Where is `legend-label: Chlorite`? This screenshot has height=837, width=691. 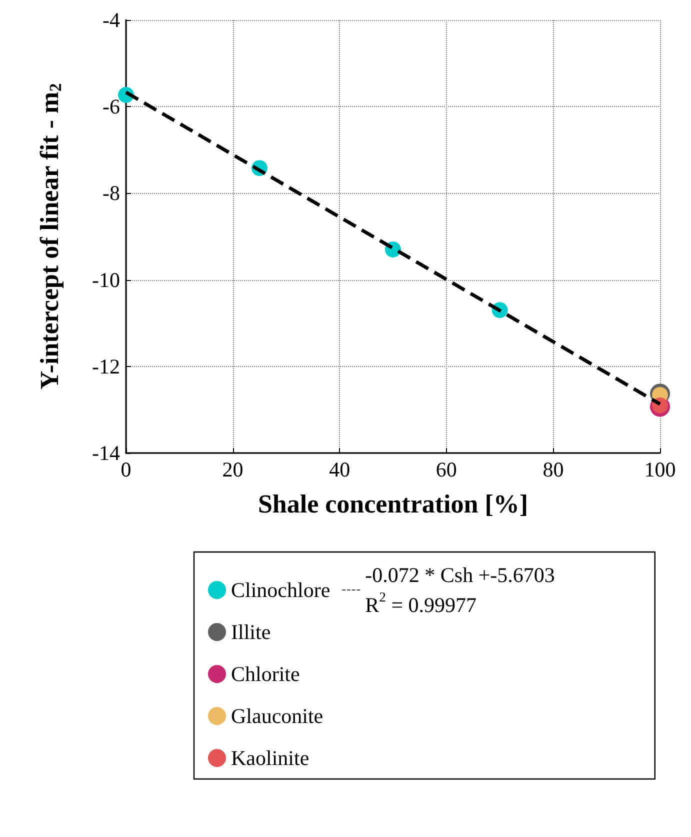
legend-label: Chlorite is located at coordinates (265, 674).